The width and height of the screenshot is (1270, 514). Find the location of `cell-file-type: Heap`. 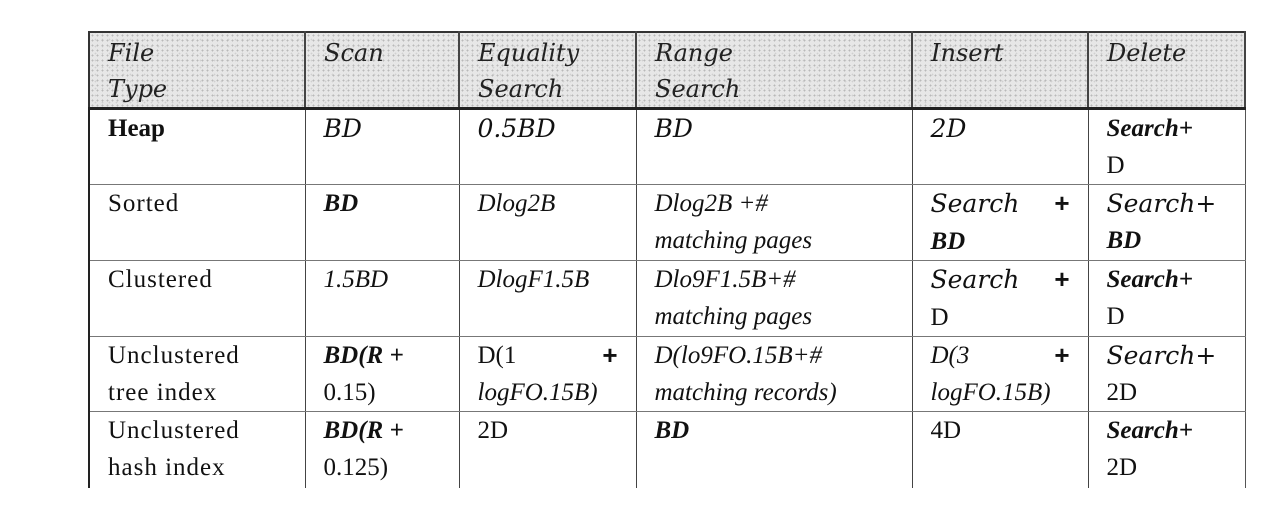

cell-file-type: Heap is located at coordinates (196, 146).